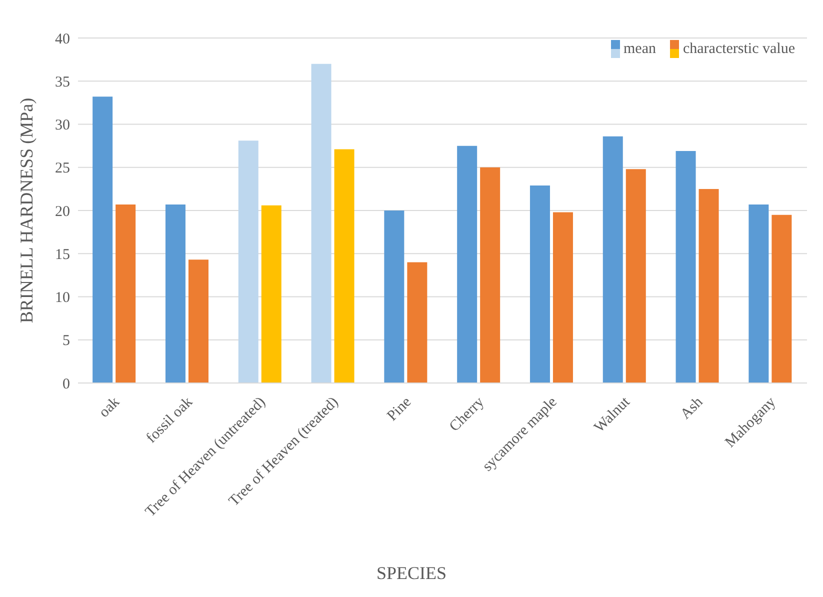 This screenshot has width=823, height=597. What do you see at coordinates (640, 49) in the screenshot?
I see `legend-label: mean` at bounding box center [640, 49].